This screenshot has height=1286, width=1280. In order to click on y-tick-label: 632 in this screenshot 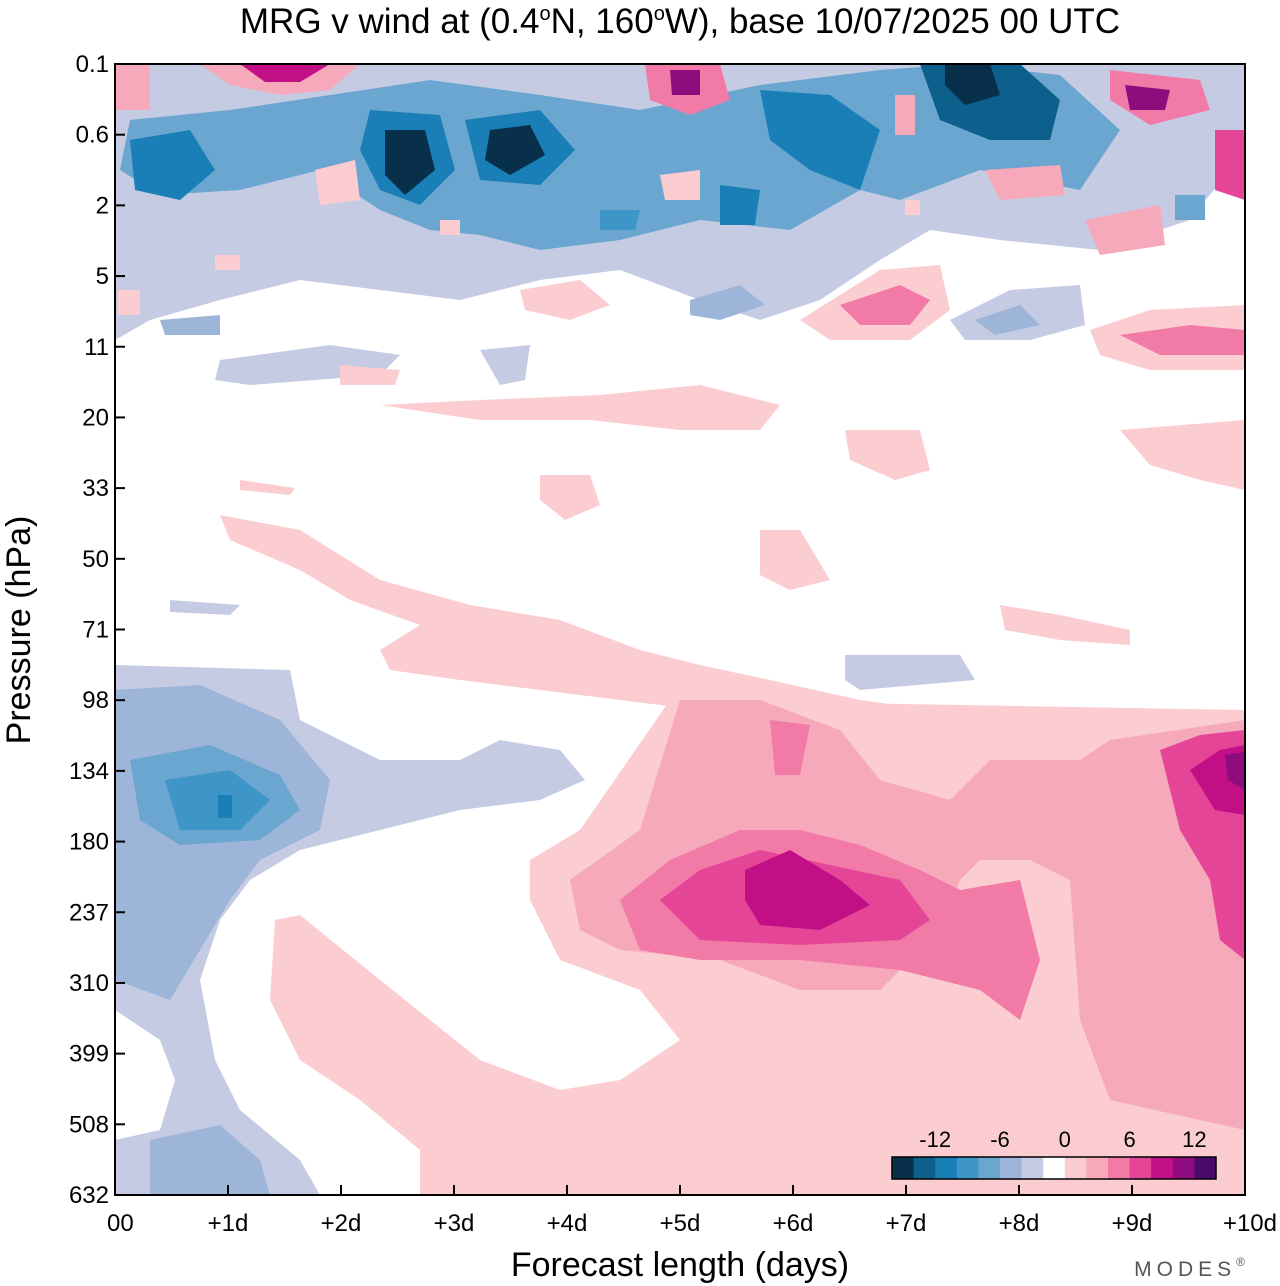, I will do `click(89, 1195)`.